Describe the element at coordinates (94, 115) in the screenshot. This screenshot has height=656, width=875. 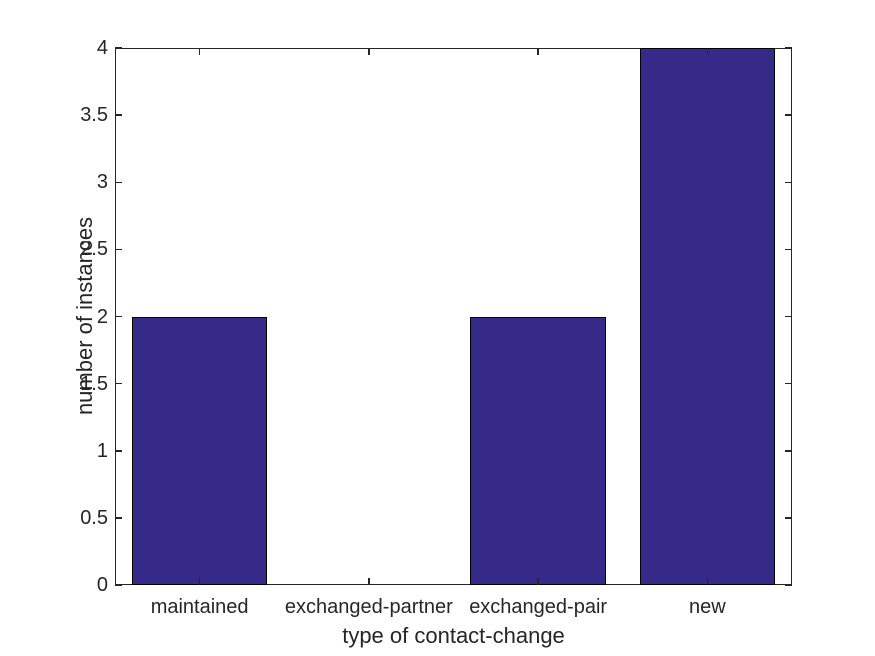
I see `y-tick-label: 3.5` at that location.